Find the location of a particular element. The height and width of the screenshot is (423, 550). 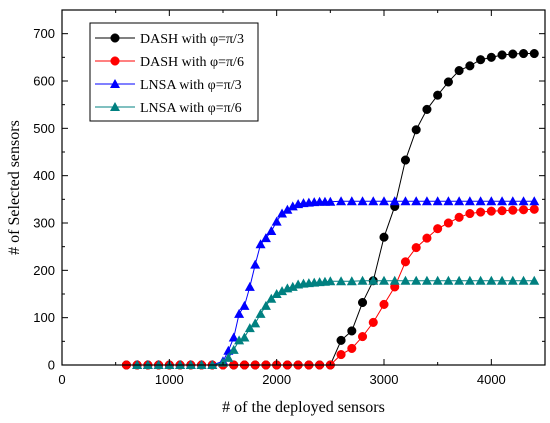

x-tick-label: 1000 is located at coordinates (169, 379).